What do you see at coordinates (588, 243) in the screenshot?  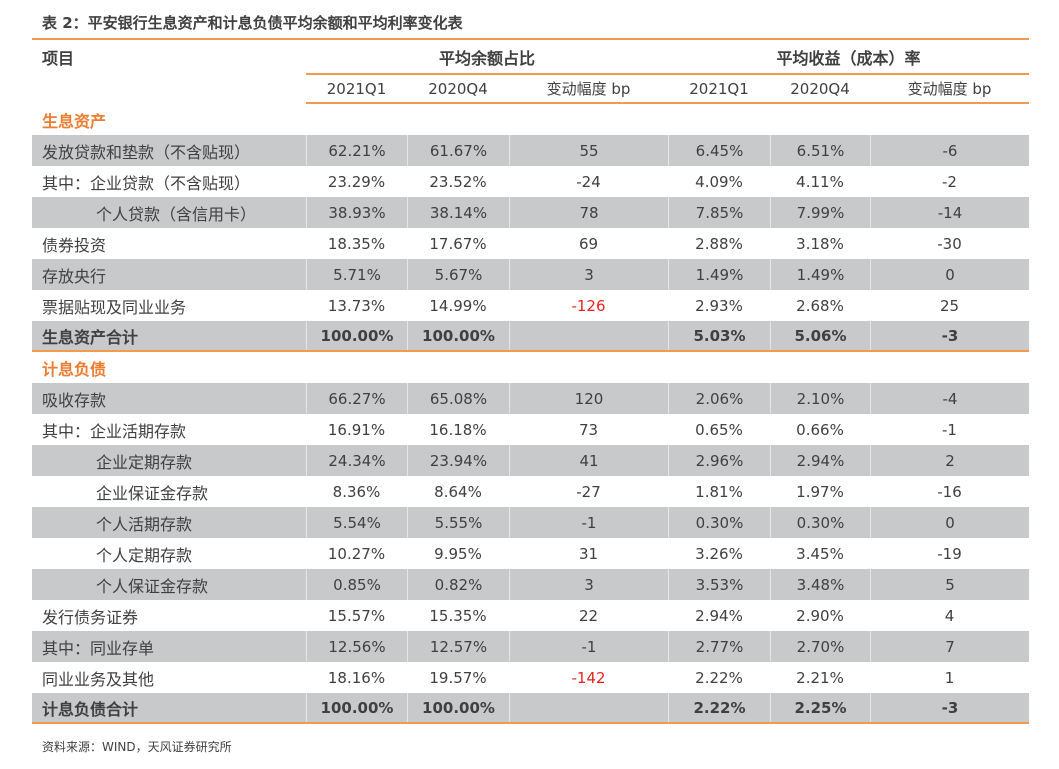 I see `cell-value: 69` at bounding box center [588, 243].